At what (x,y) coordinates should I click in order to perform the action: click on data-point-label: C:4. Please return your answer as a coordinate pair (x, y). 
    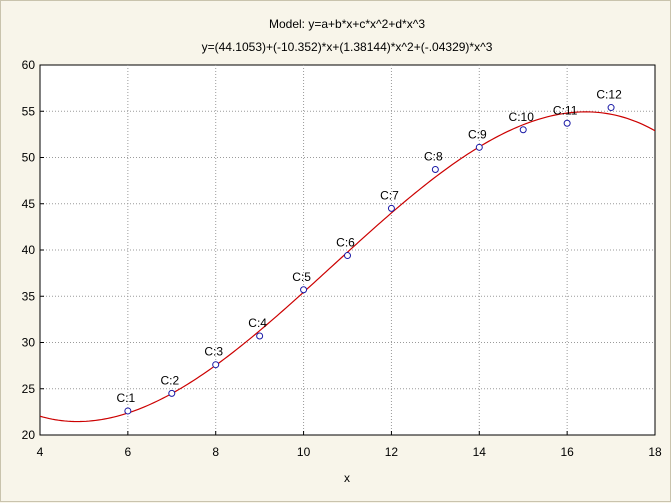
    Looking at the image, I should click on (257, 323).